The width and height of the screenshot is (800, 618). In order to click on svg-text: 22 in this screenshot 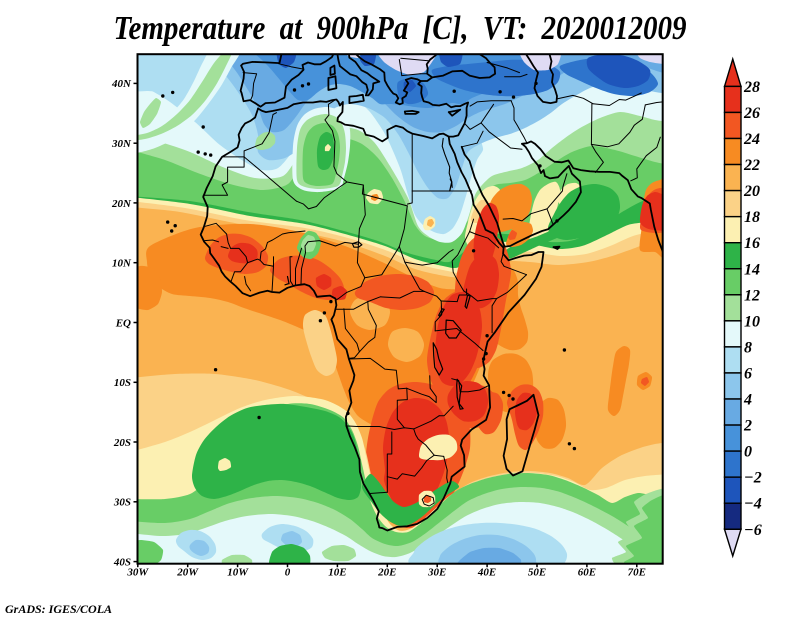, I will do `click(751, 165)`.